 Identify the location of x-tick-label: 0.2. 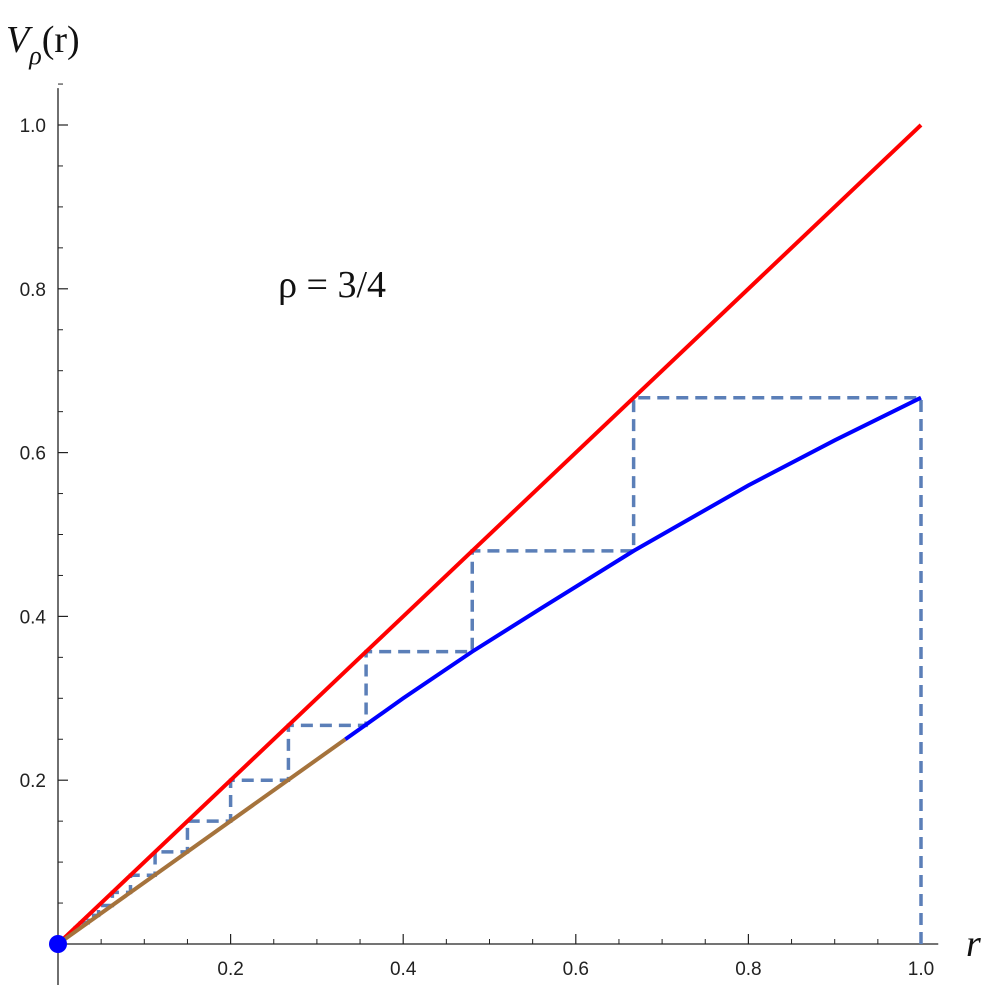
(230, 969).